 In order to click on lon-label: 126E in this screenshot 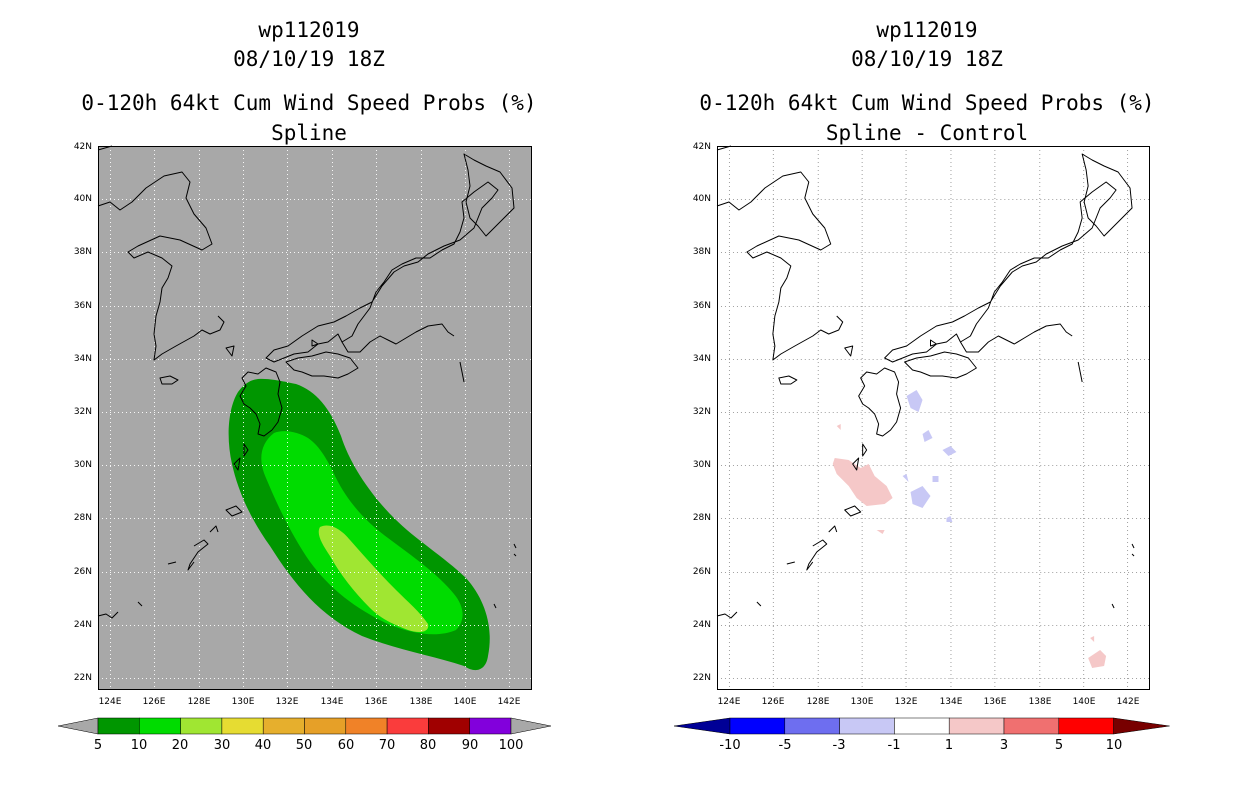, I will do `click(773, 702)`.